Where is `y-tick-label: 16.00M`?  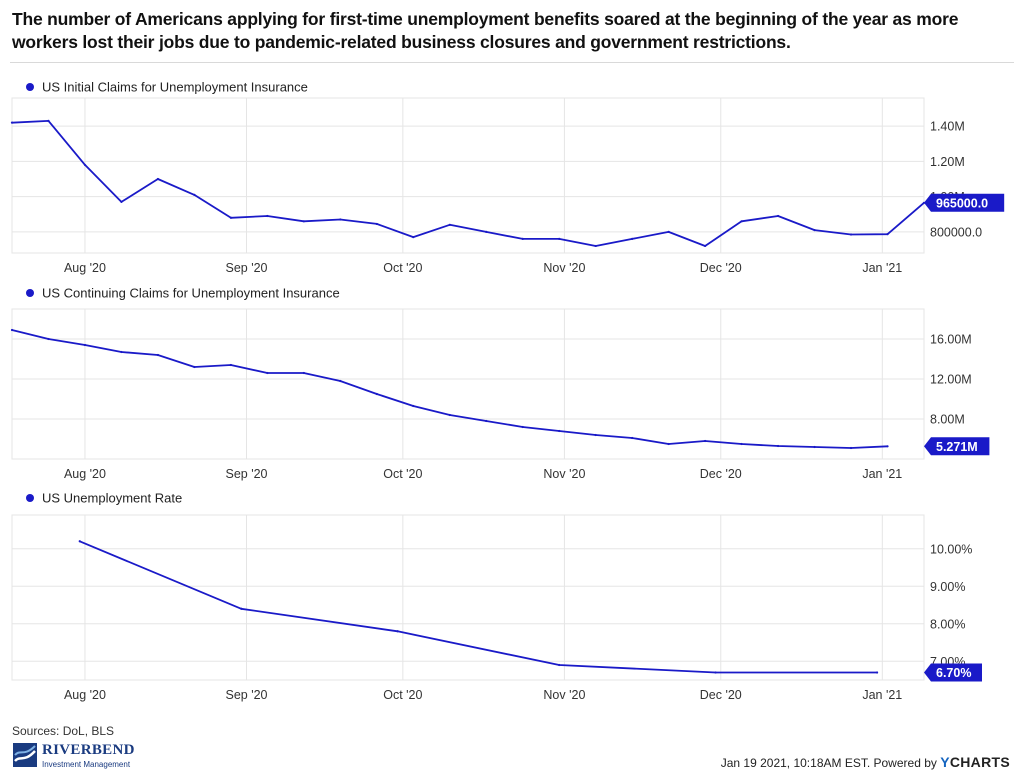 y-tick-label: 16.00M is located at coordinates (951, 340).